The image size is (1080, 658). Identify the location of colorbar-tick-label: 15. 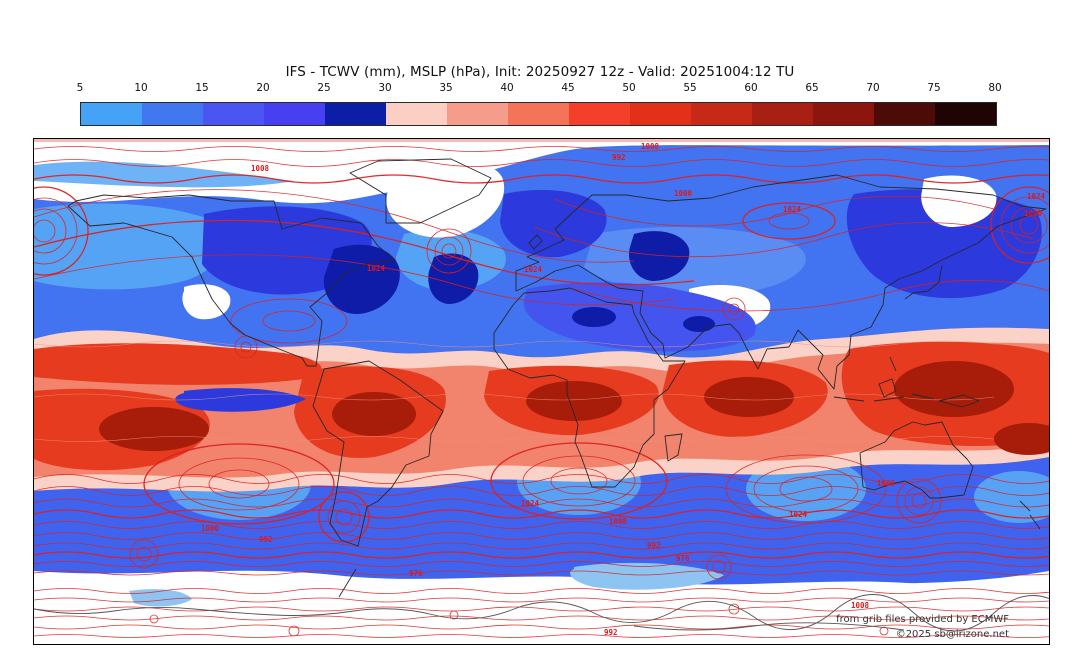
(202, 88).